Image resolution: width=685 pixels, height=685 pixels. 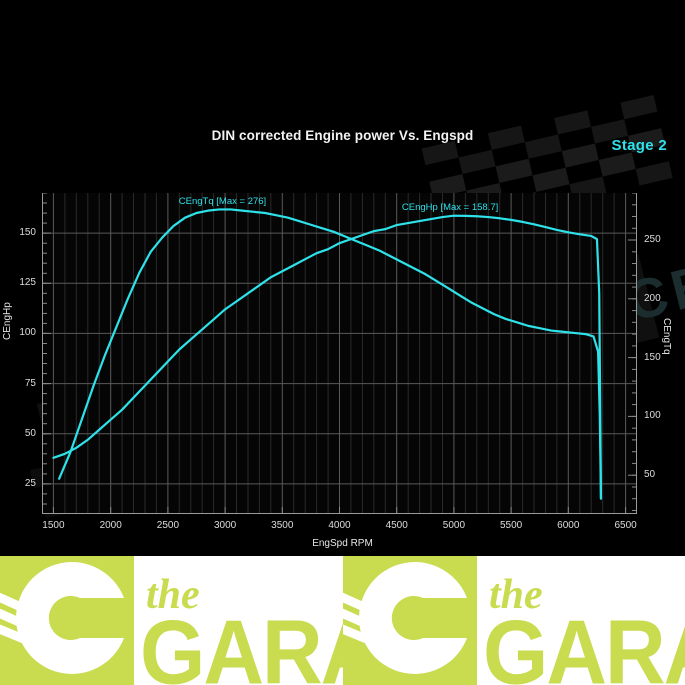 I want to click on series-label-cenghp: CEngHp [Max = 158.7], so click(x=450, y=207).